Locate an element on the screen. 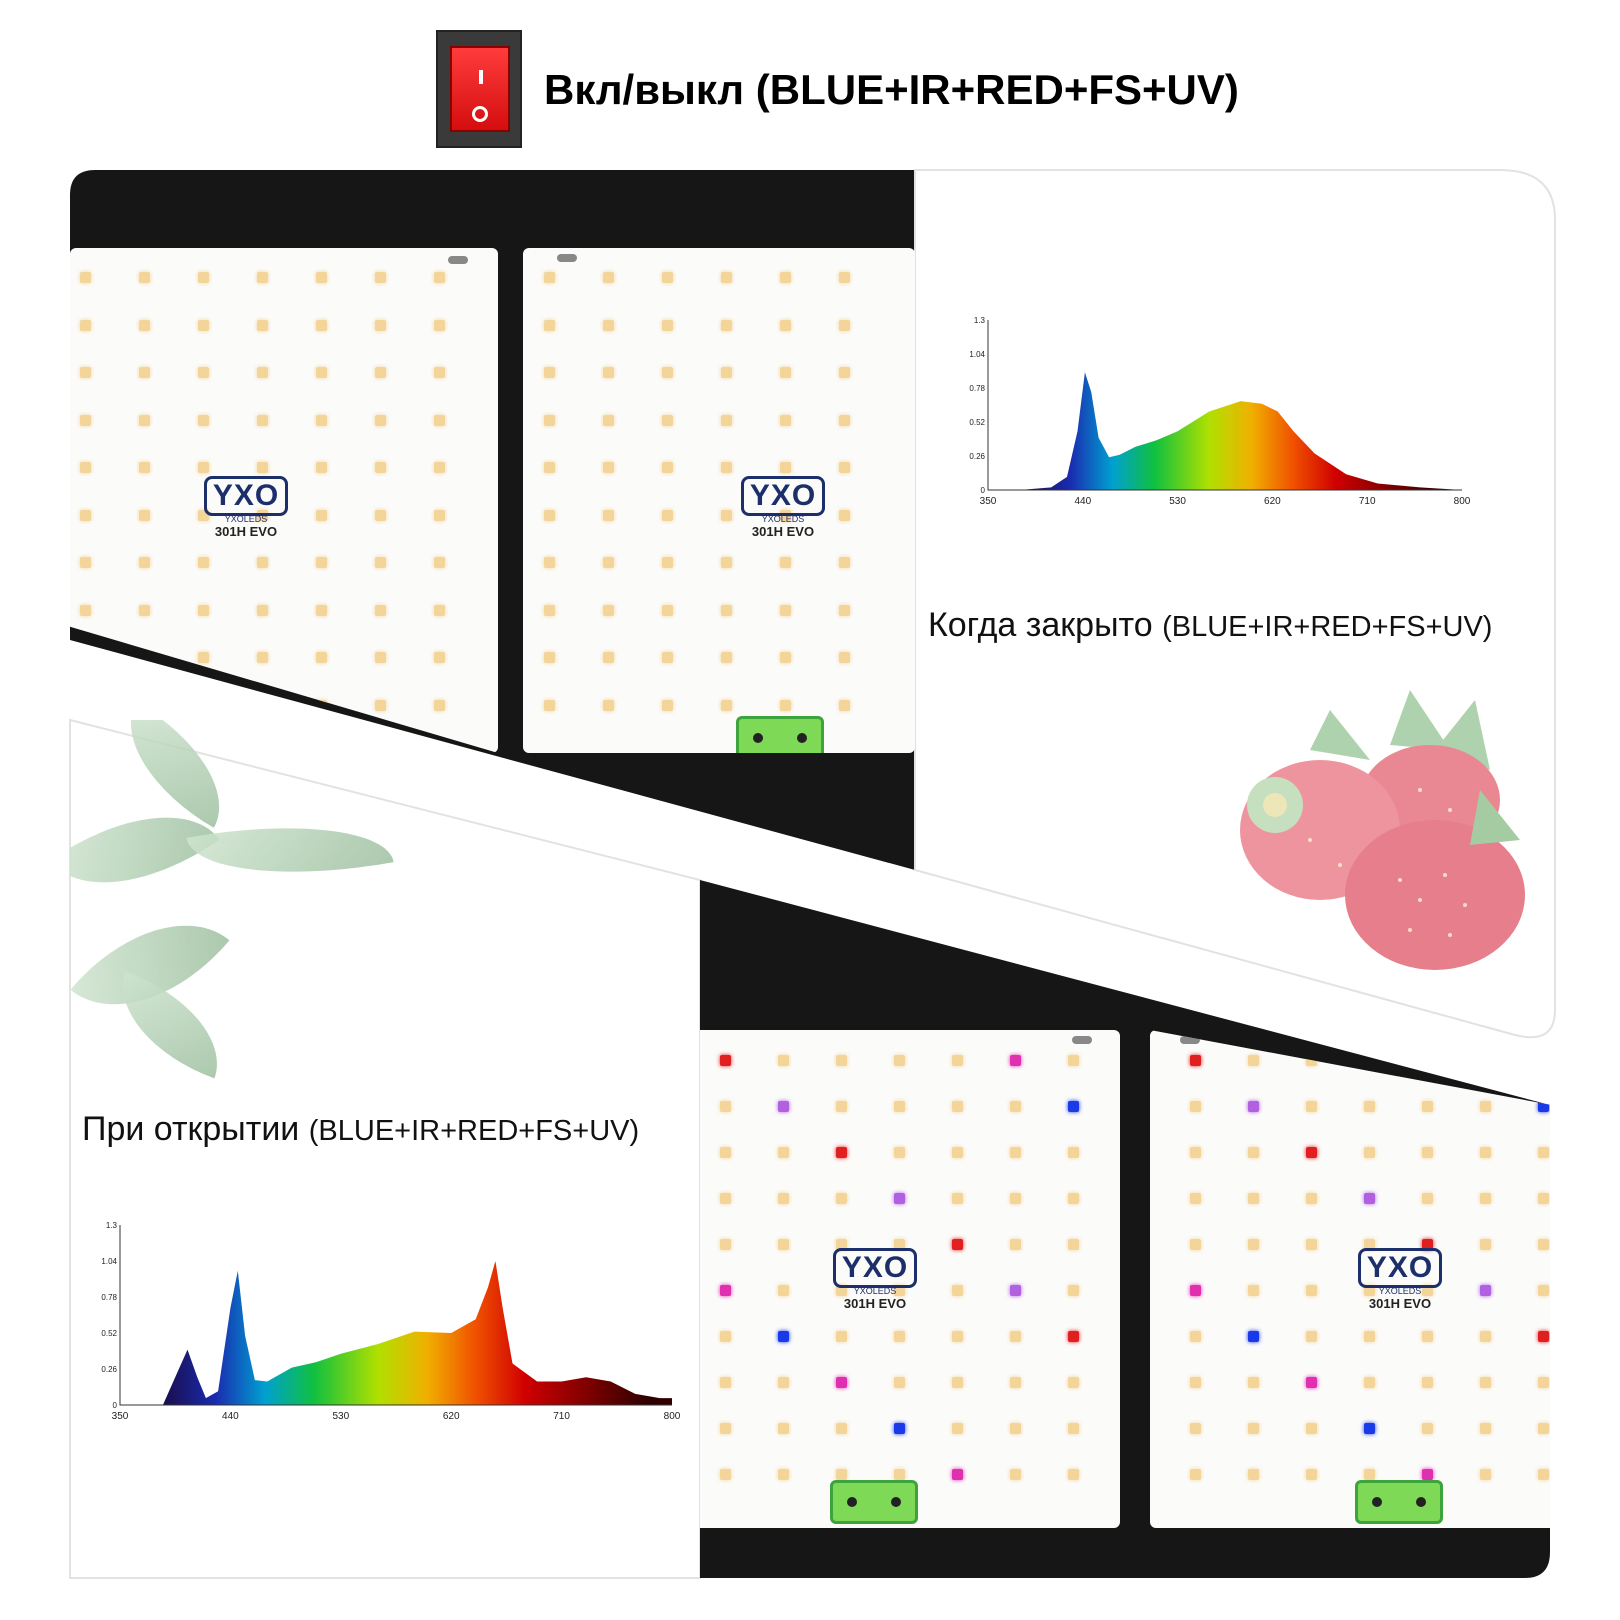 The height and width of the screenshot is (1620, 1620). x-tick-label: 620 is located at coordinates (451, 1416).